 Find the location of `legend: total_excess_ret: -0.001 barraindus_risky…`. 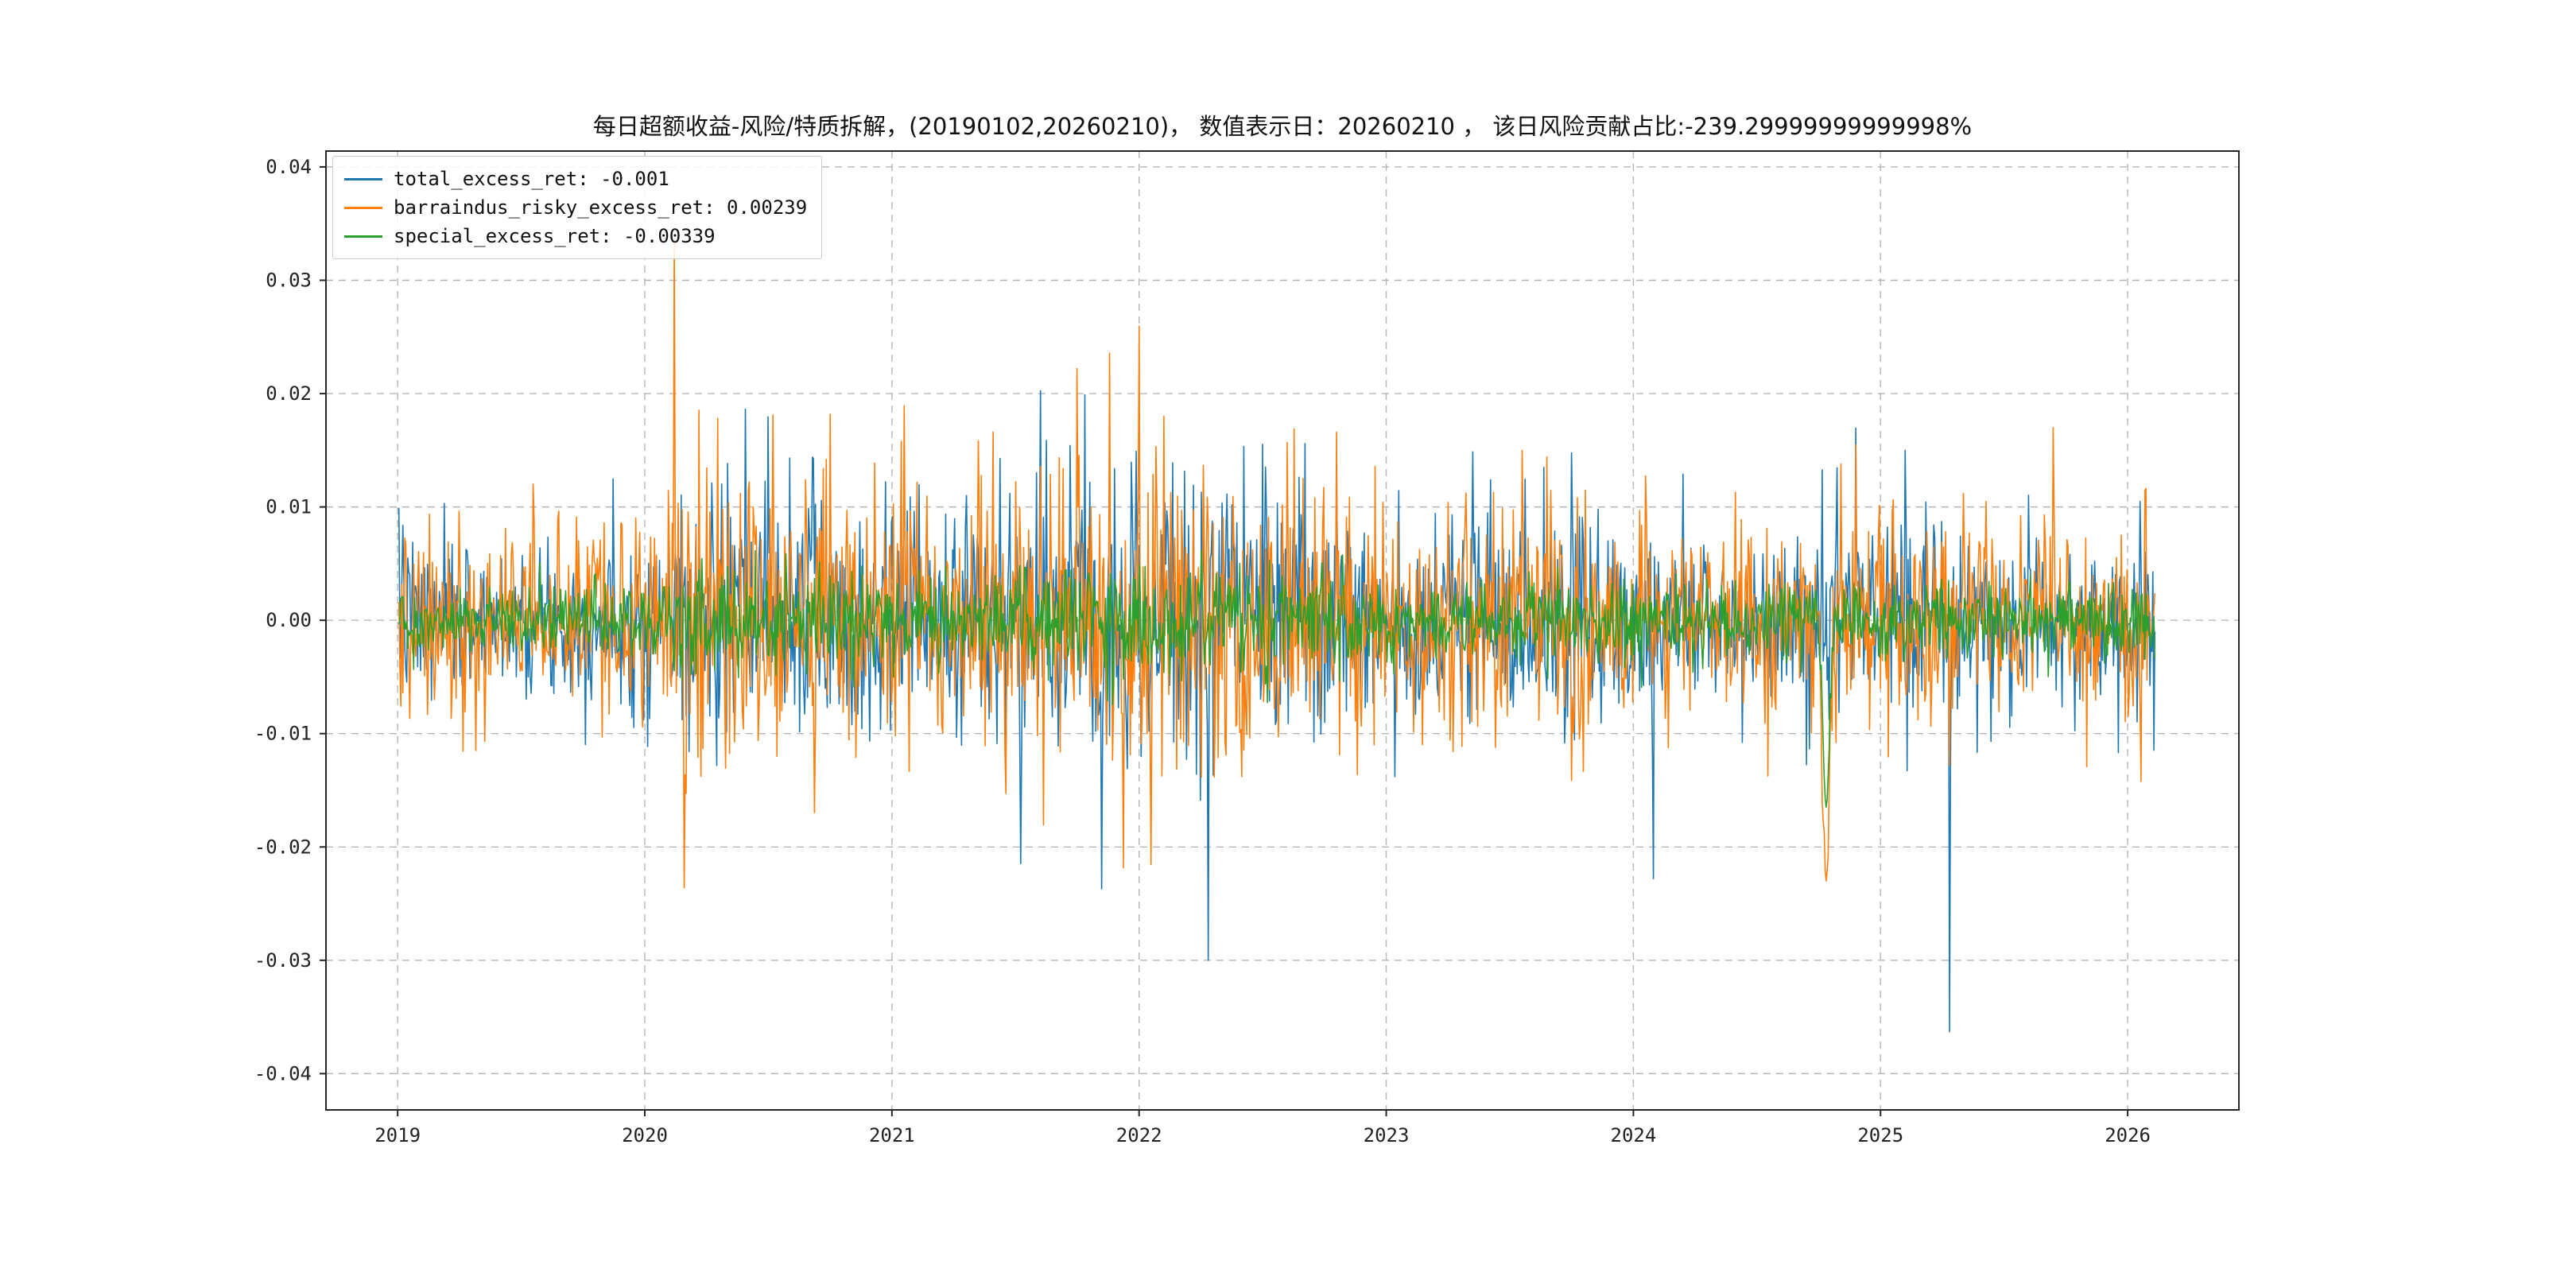

legend: total_excess_ret: -0.001 barraindus_risky… is located at coordinates (578, 208).